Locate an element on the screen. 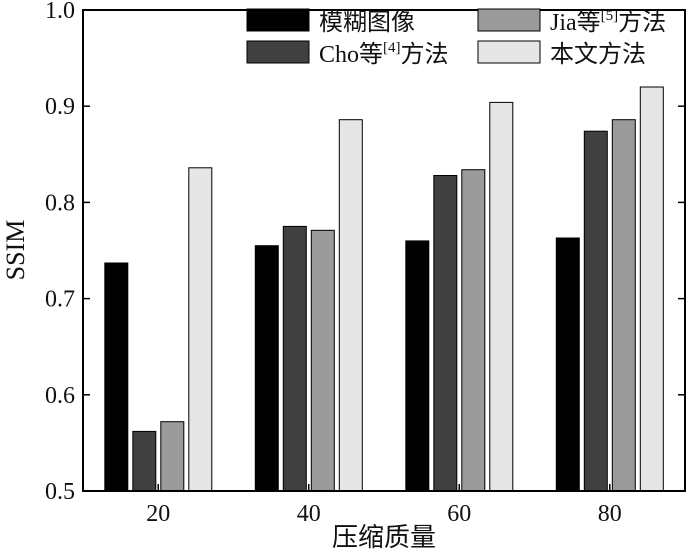 Image resolution: width=700 pixels, height=555 pixels. x-tick-label: 80 is located at coordinates (610, 514).